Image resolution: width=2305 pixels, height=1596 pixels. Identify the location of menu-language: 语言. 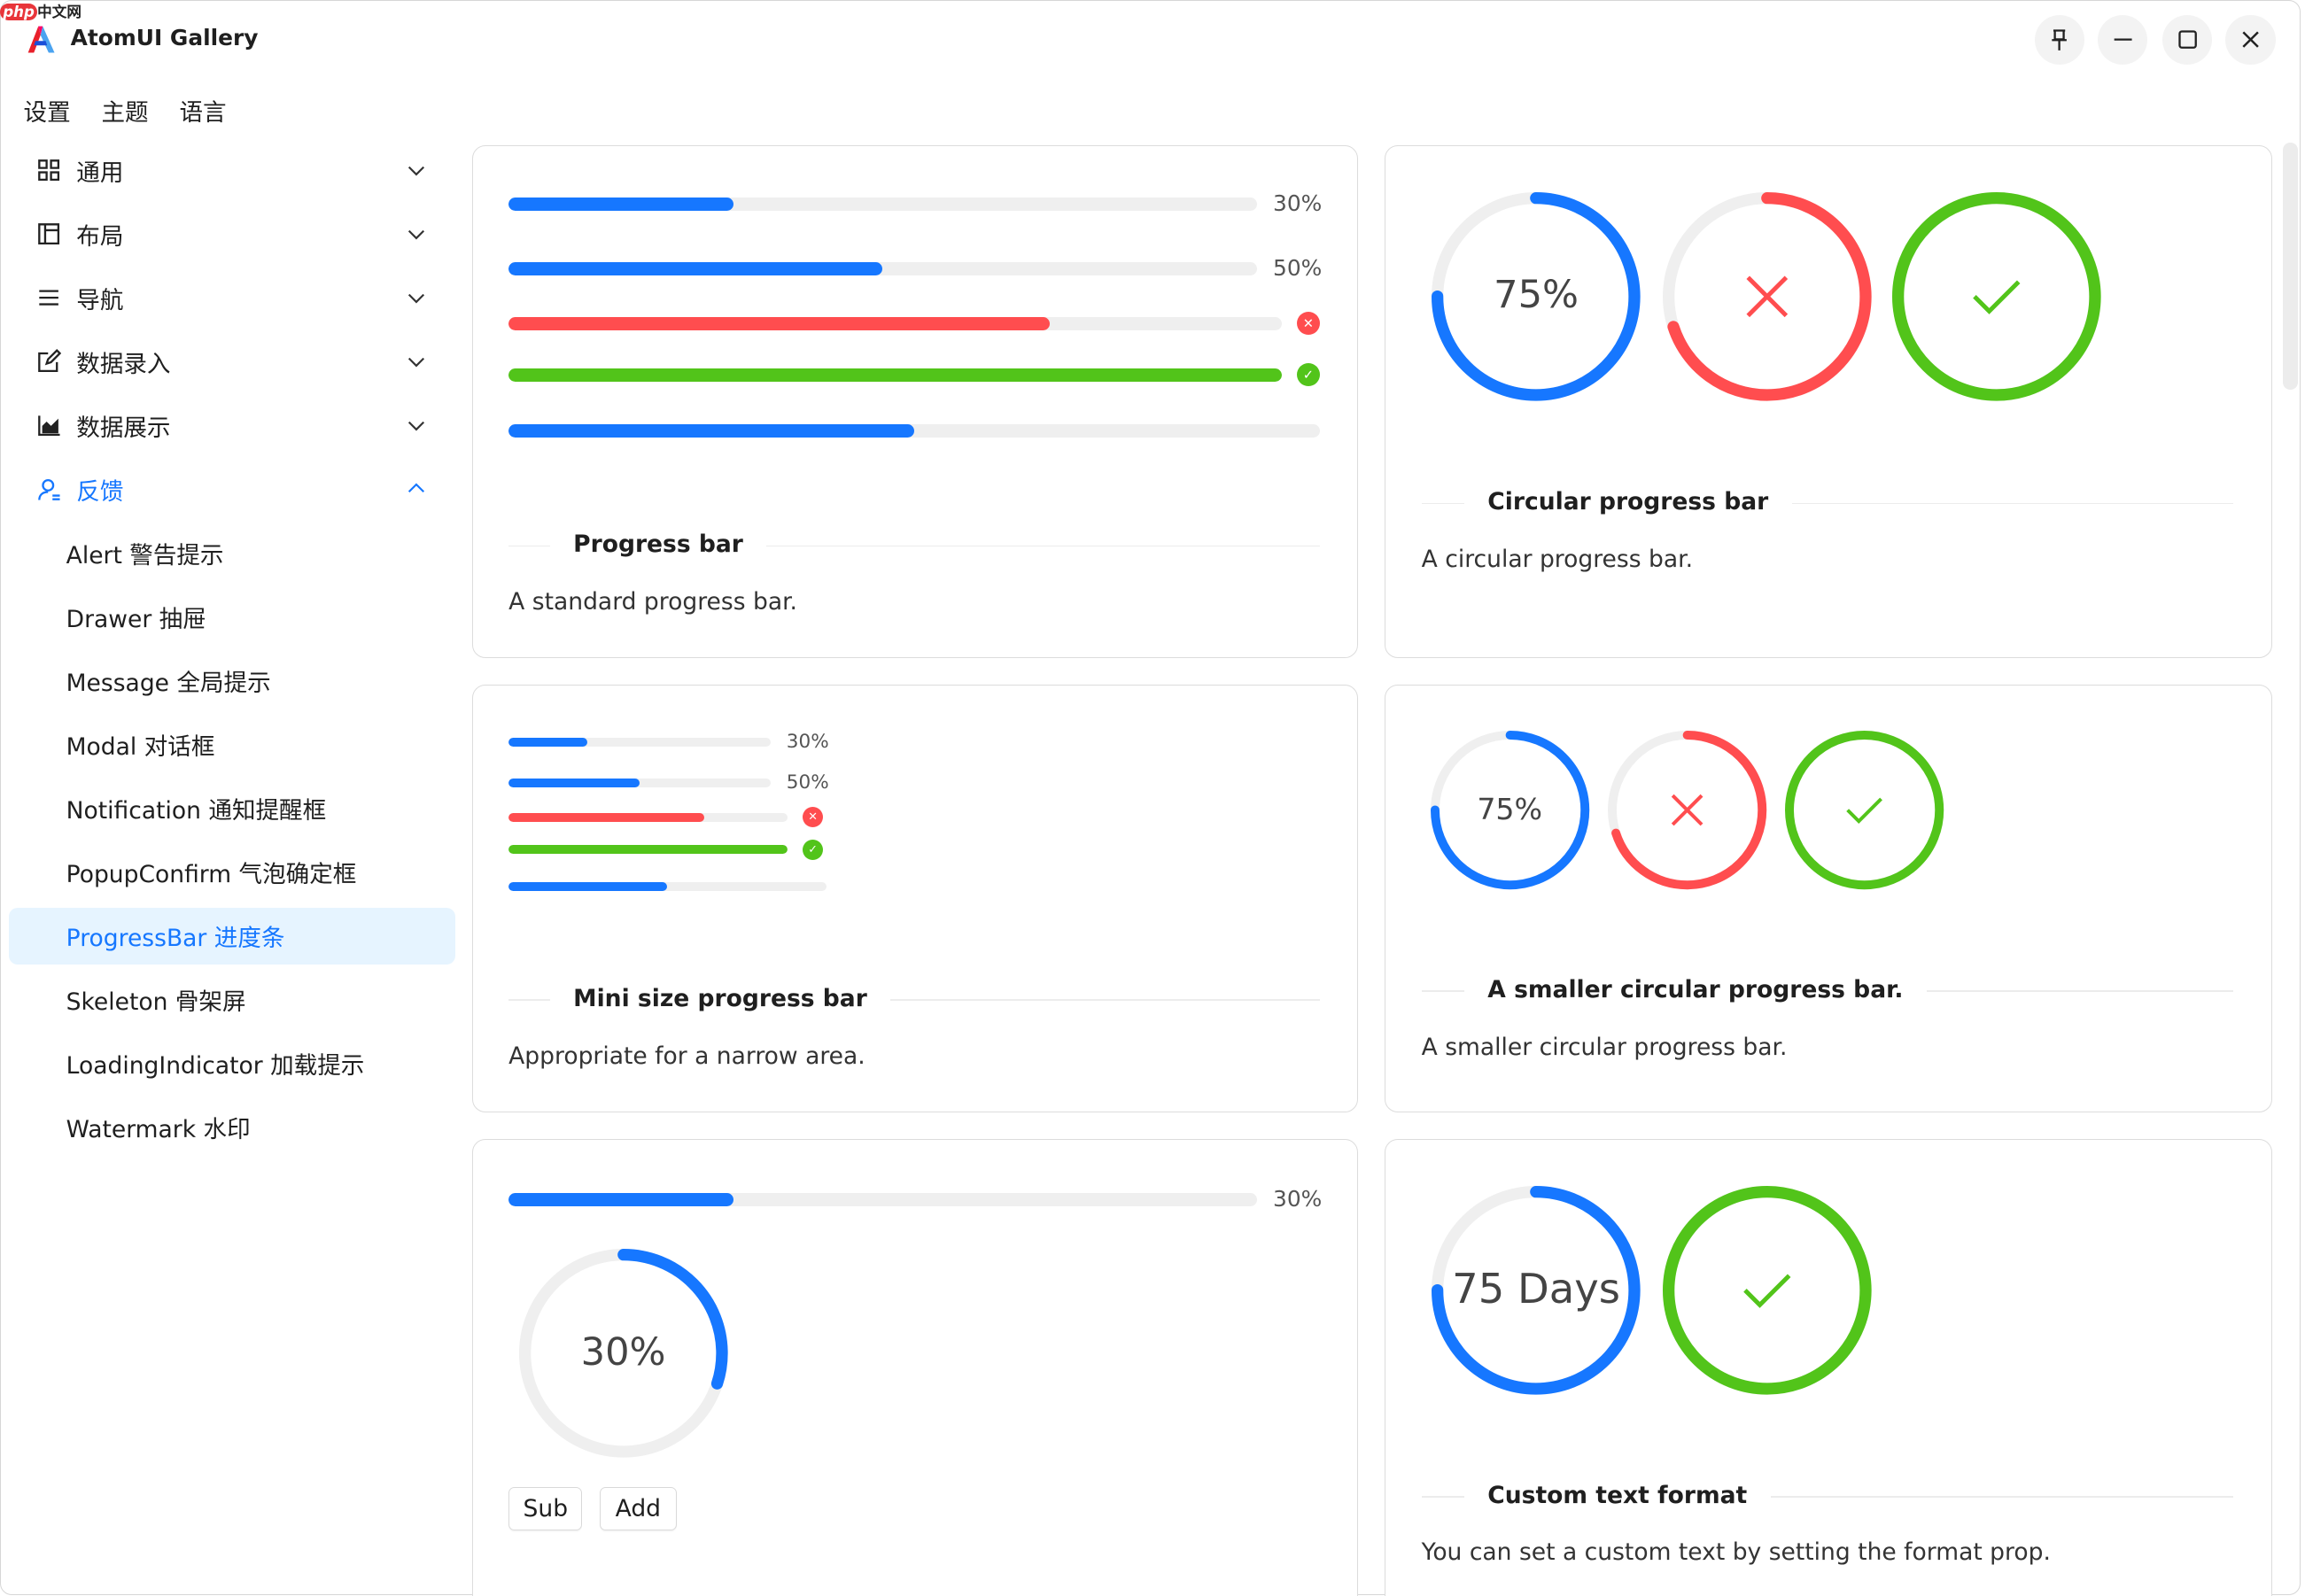
(203, 112).